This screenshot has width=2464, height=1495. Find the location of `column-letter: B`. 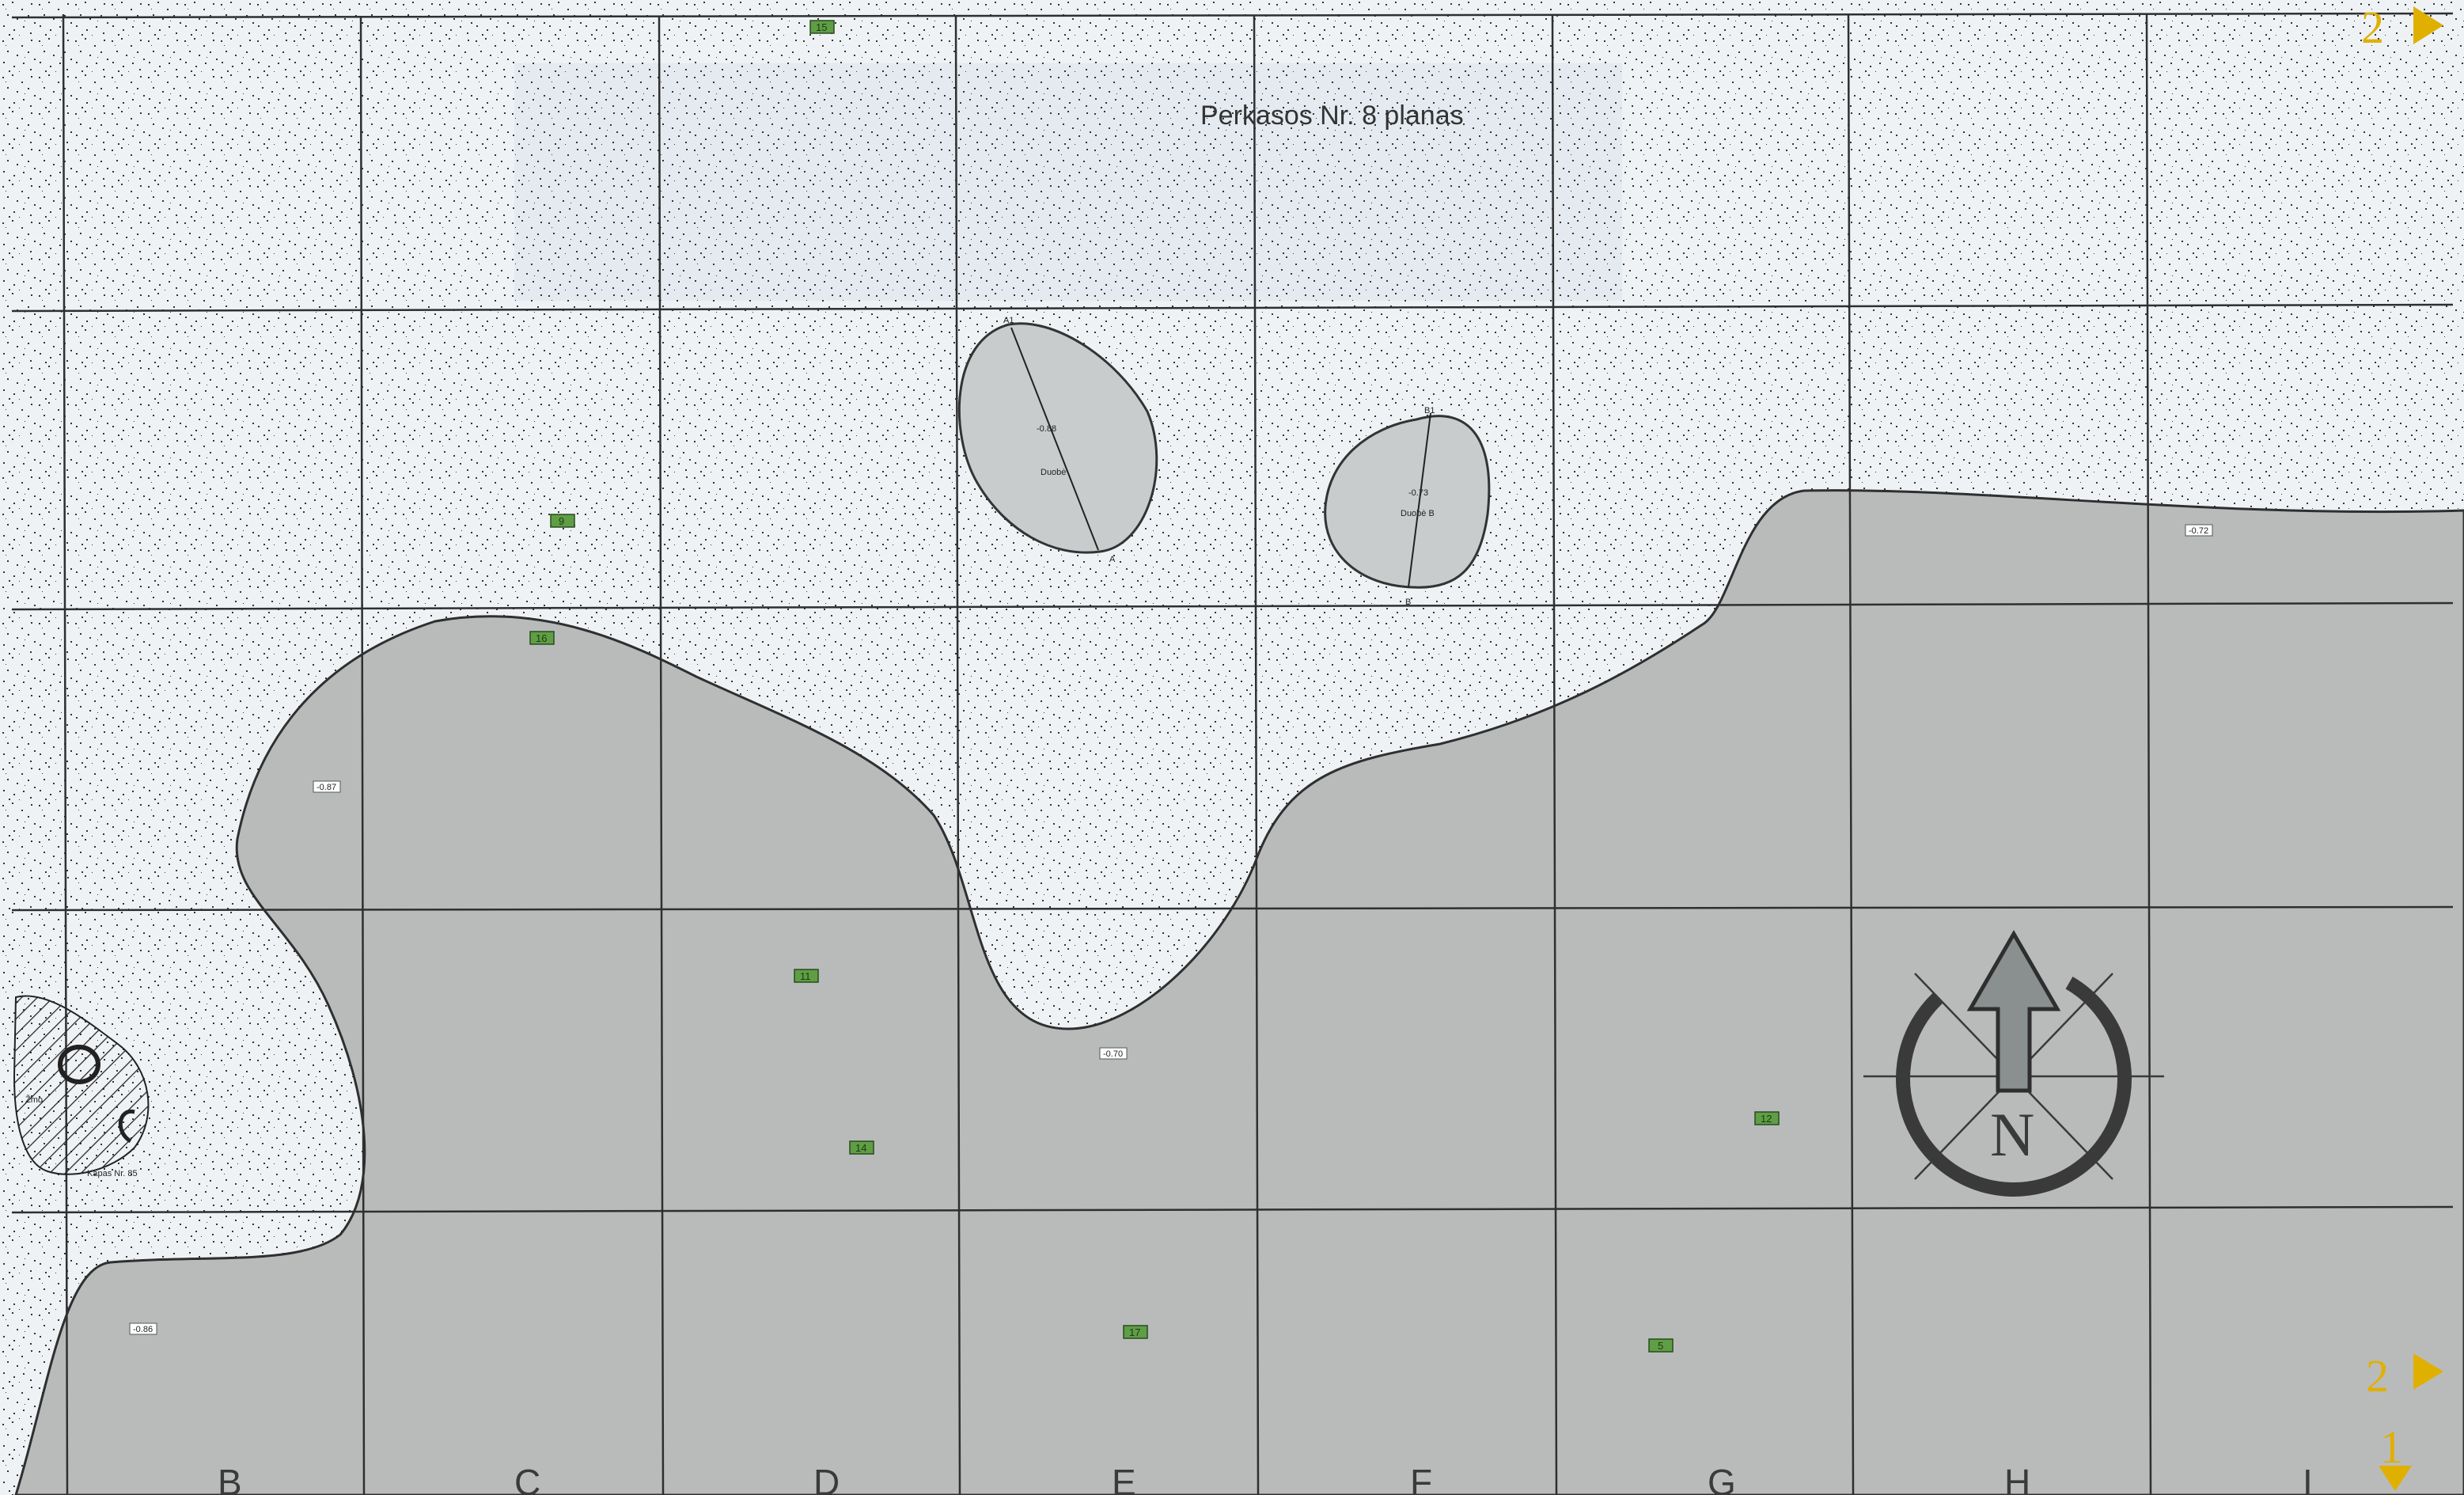

column-letter: B is located at coordinates (230, 1478).